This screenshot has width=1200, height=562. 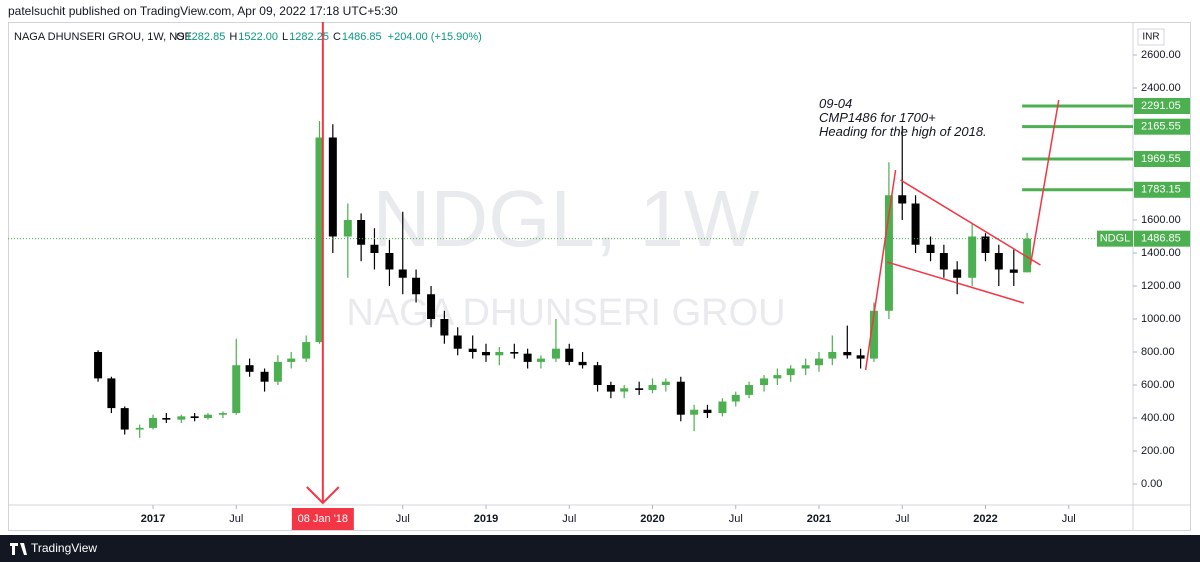 I want to click on y-tick-label: 400.00, so click(x=1158, y=418).